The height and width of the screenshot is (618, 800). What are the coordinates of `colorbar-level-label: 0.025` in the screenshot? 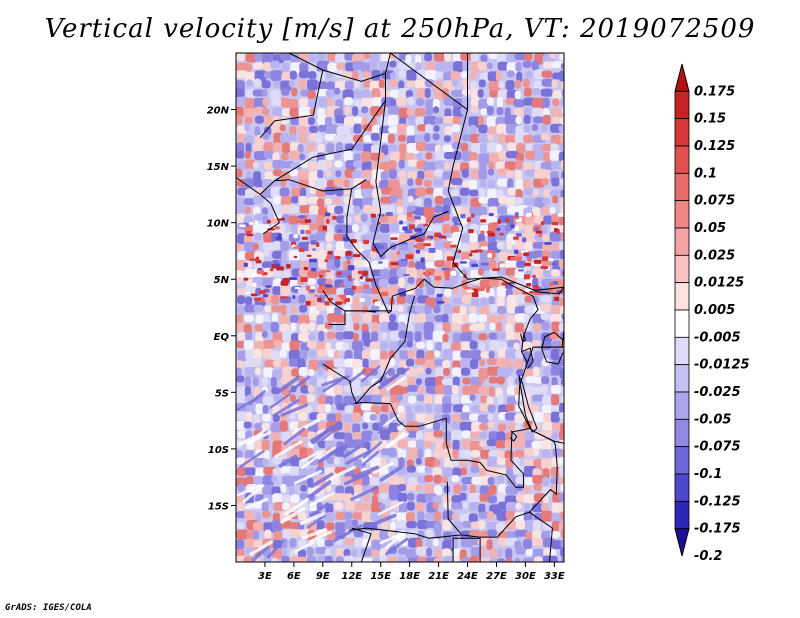 It's located at (714, 255).